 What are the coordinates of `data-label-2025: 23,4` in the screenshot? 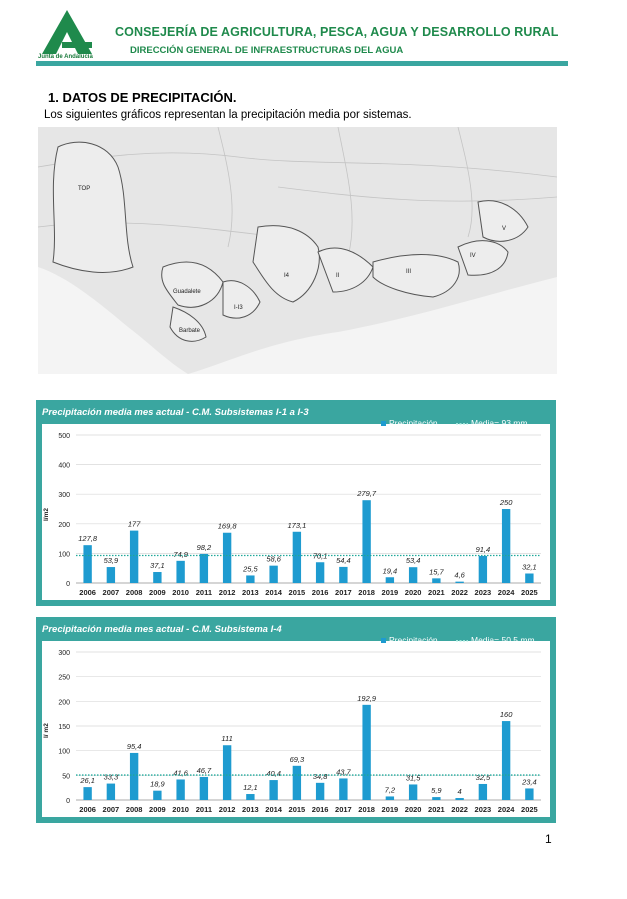 It's located at (529, 781).